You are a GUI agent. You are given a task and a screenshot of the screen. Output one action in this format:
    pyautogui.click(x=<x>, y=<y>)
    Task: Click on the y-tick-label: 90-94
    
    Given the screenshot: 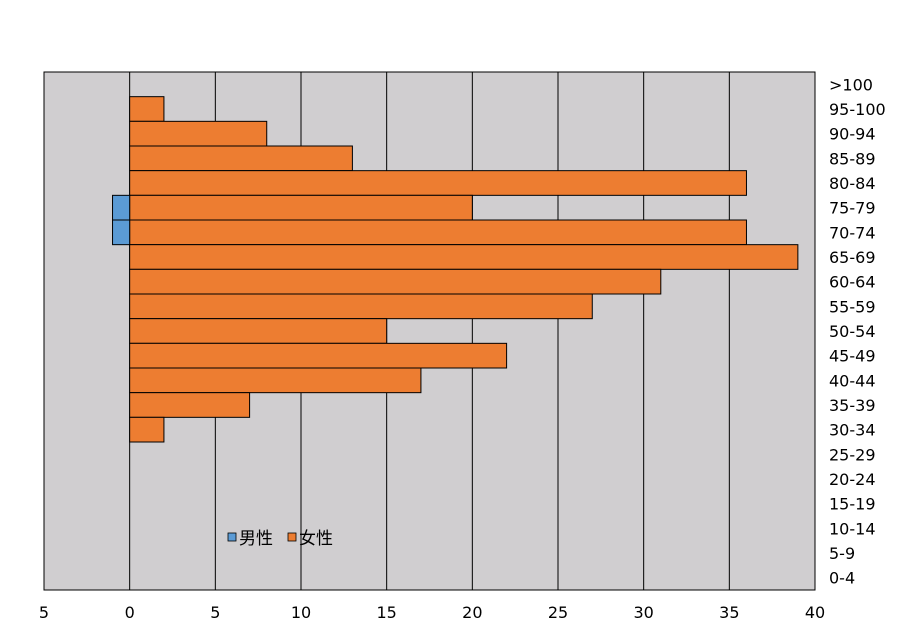 What is the action you would take?
    pyautogui.click(x=852, y=134)
    